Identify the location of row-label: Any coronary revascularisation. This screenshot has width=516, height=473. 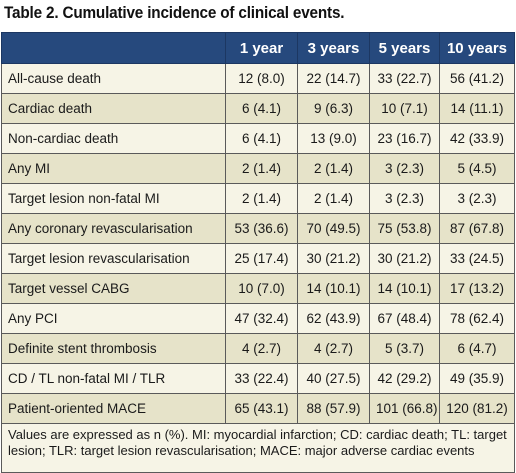
(113, 228).